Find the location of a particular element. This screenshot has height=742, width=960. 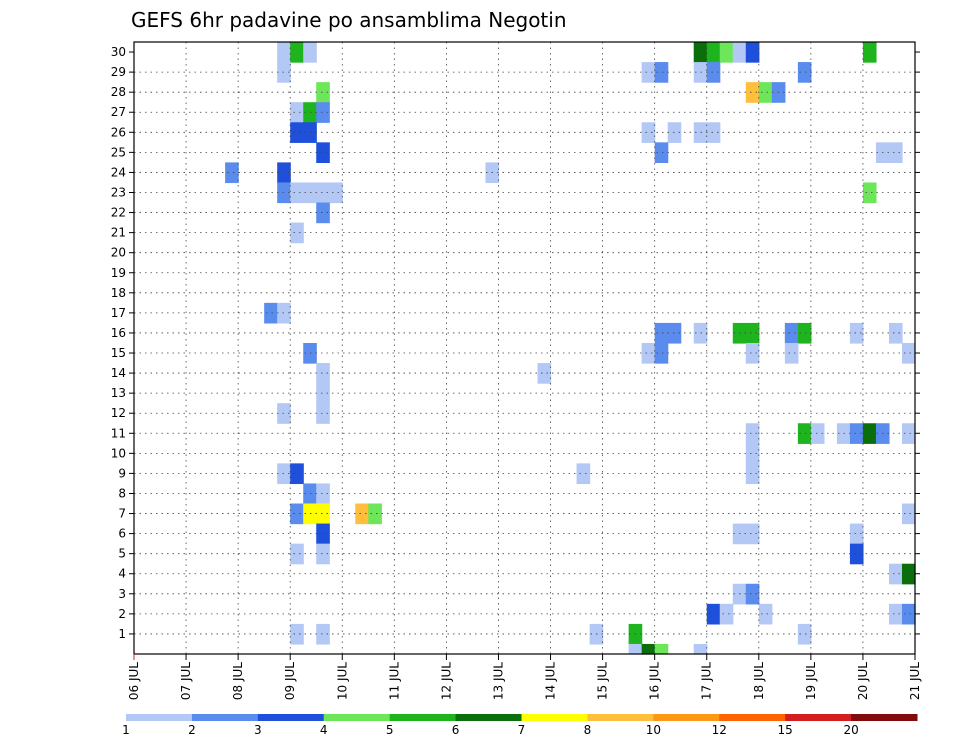

y-tick-label: 12 is located at coordinates (118, 413).